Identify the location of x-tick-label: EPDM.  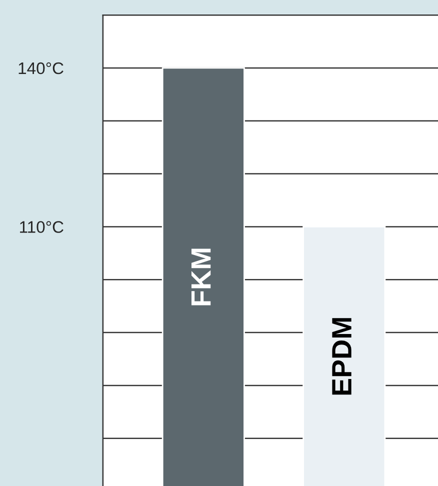
(342, 356).